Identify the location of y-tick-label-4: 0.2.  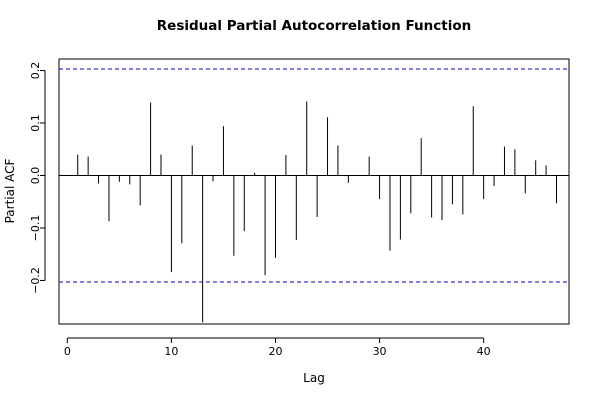
(35, 71).